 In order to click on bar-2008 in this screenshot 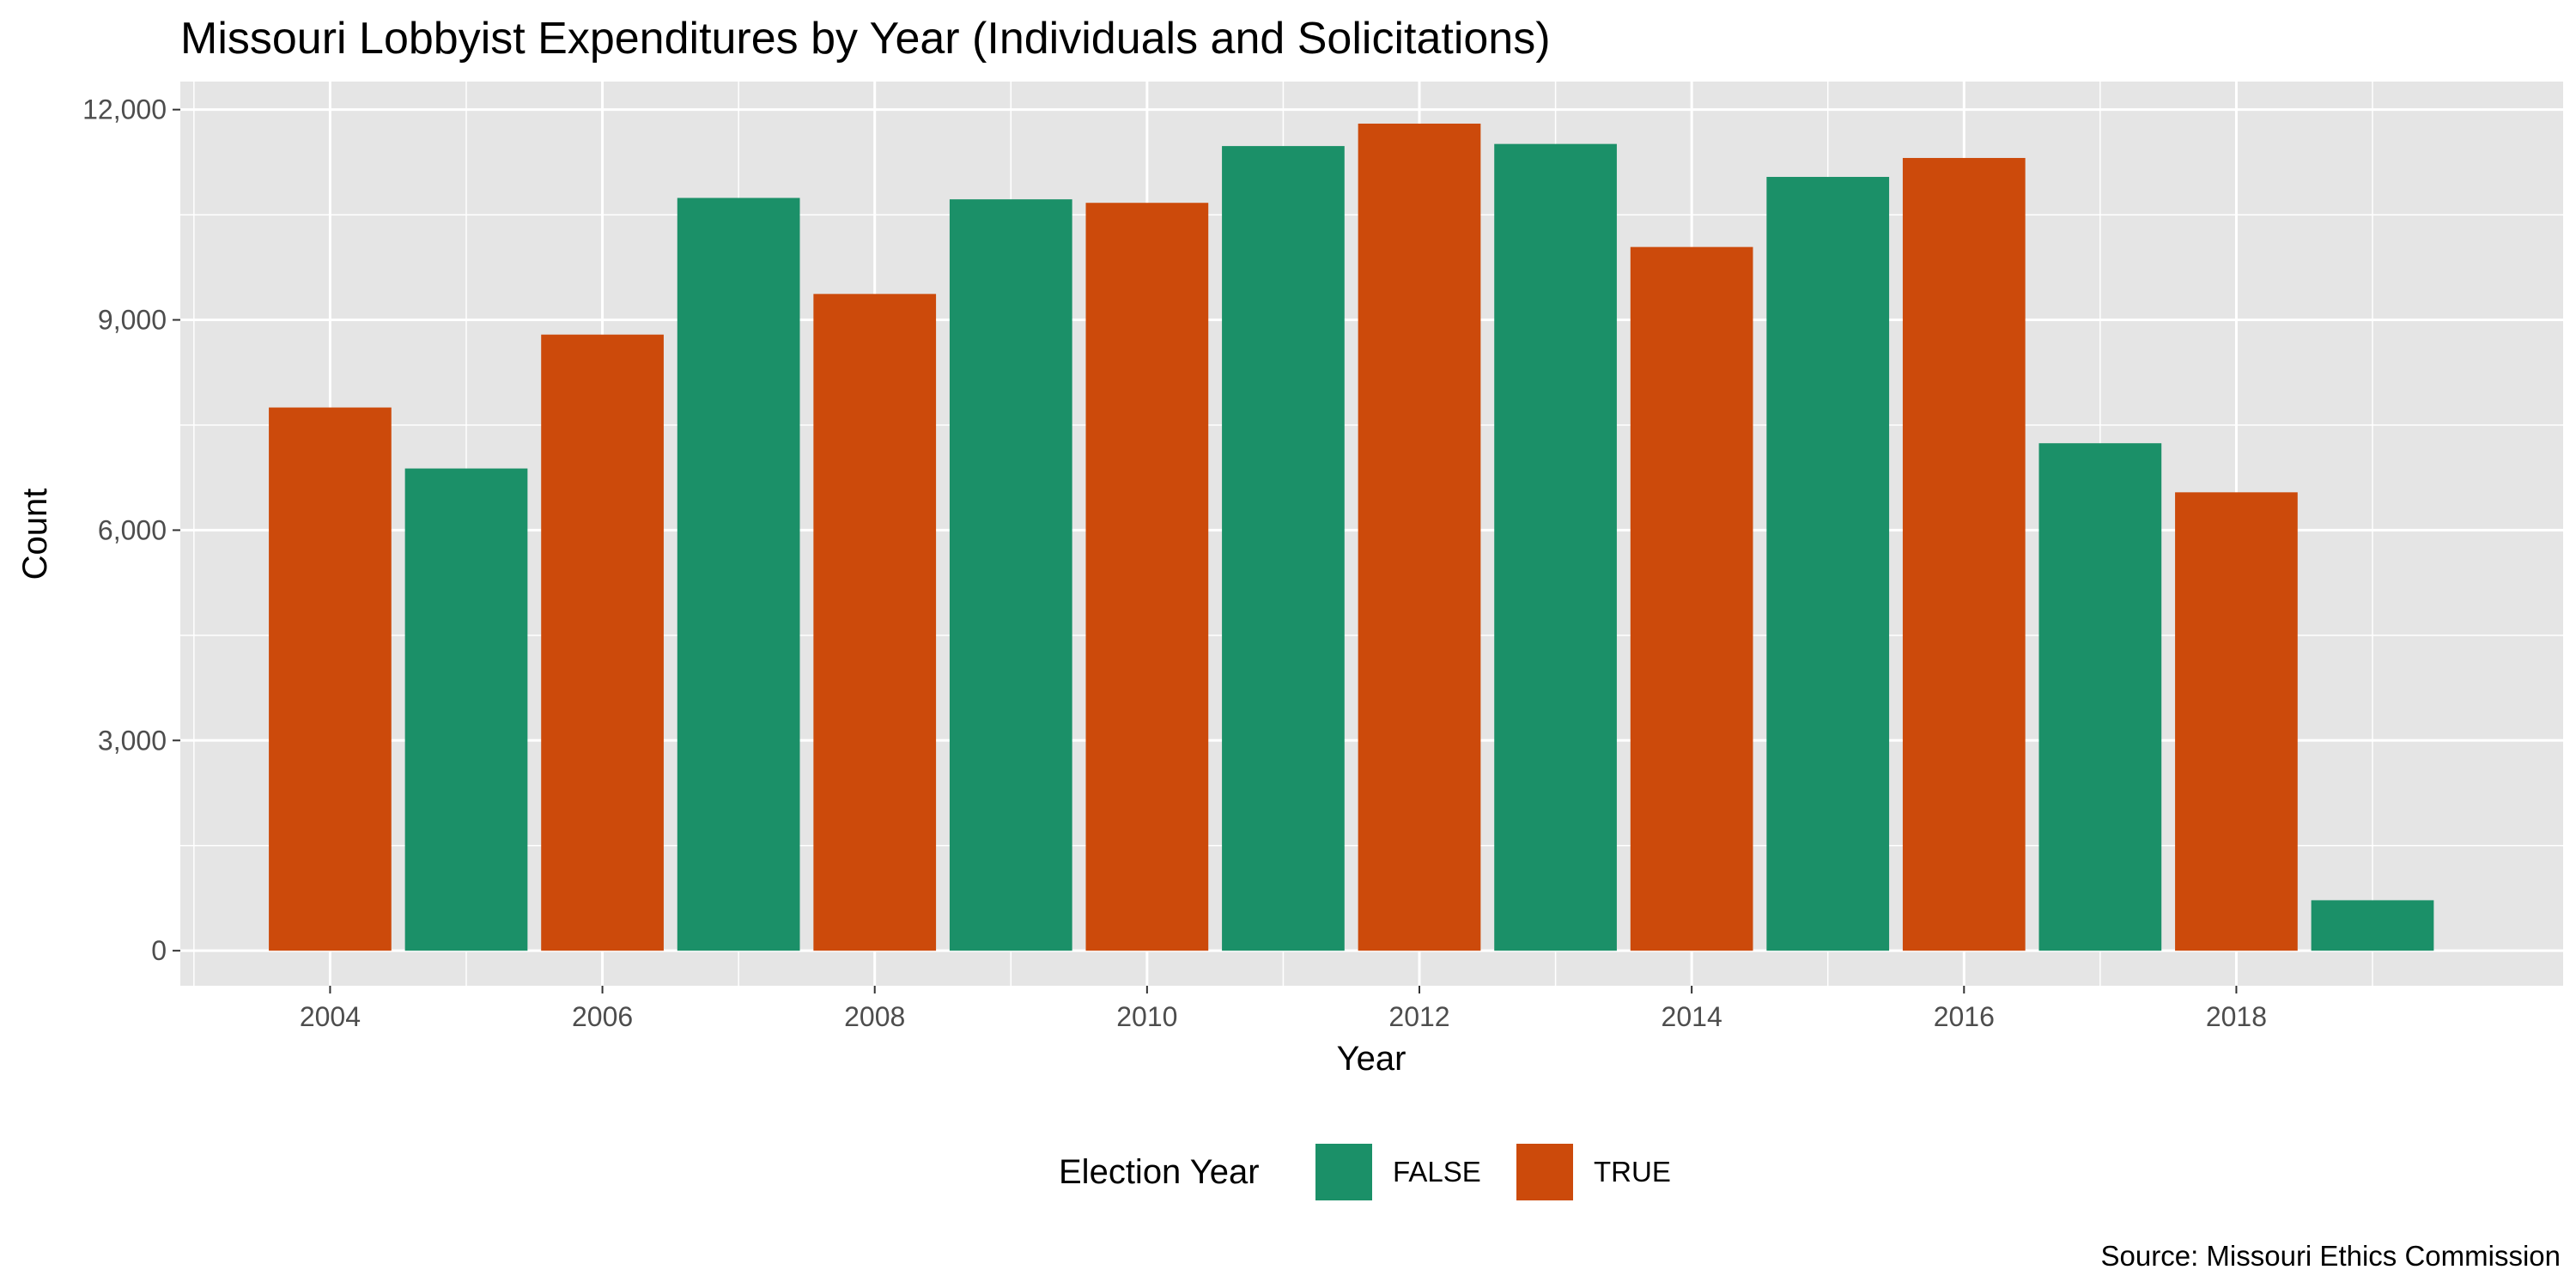, I will do `click(875, 622)`.